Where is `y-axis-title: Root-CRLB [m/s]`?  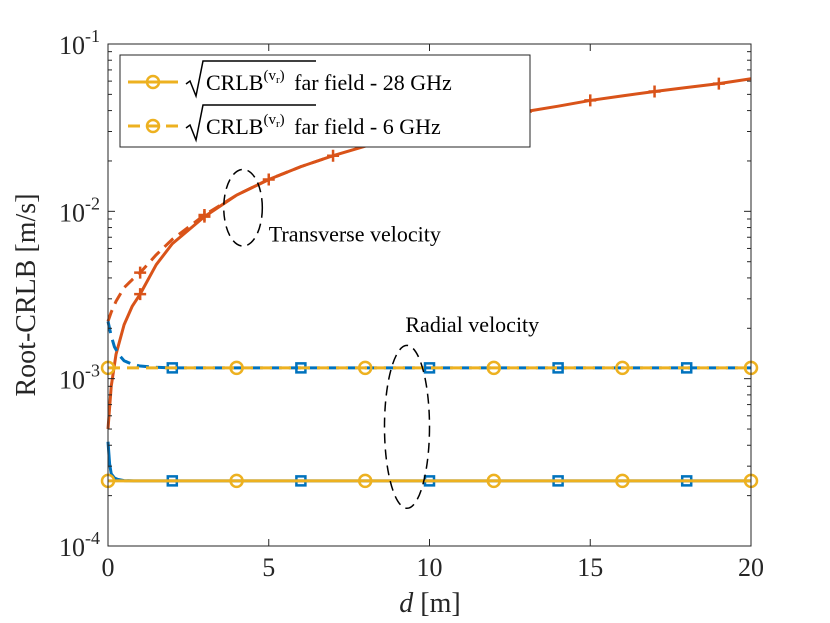 y-axis-title: Root-CRLB [m/s] is located at coordinates (26, 294).